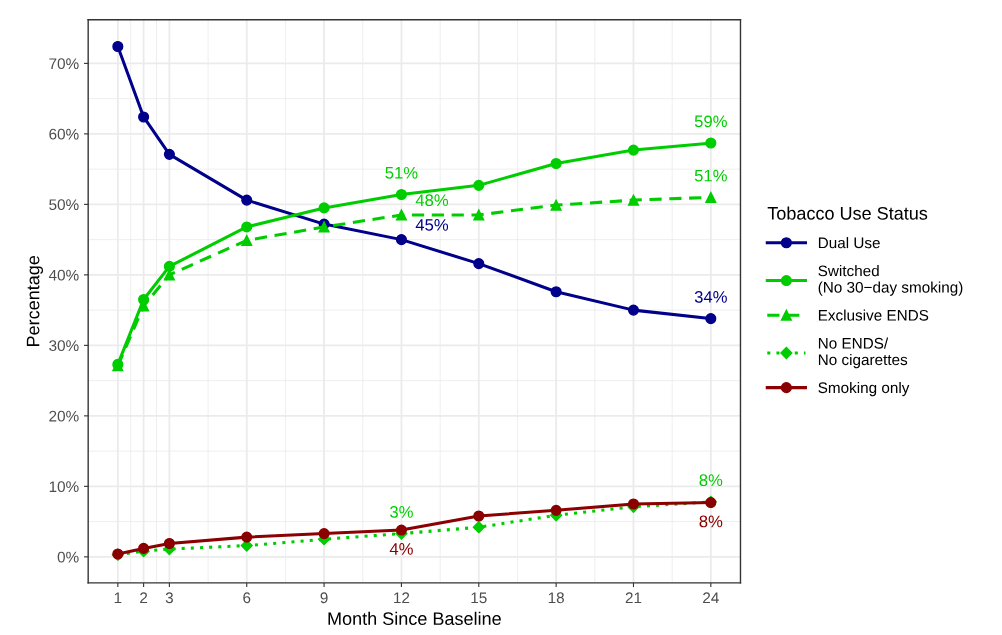 The height and width of the screenshot is (635, 1002). What do you see at coordinates (890, 280) in the screenshot?
I see `legend-label: Switched (No 30−day smoking)` at bounding box center [890, 280].